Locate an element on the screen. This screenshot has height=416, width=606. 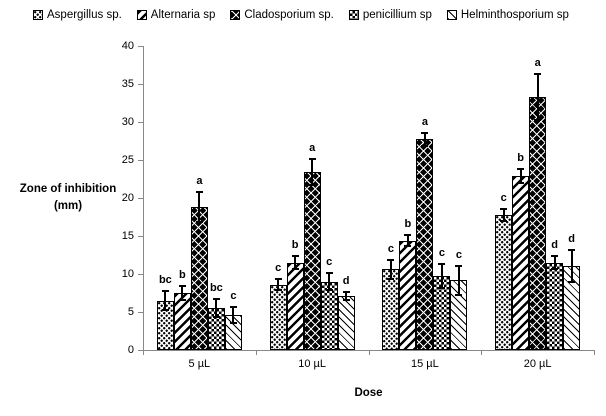
diag-light-pattern-swatch-icon is located at coordinates (451, 15).